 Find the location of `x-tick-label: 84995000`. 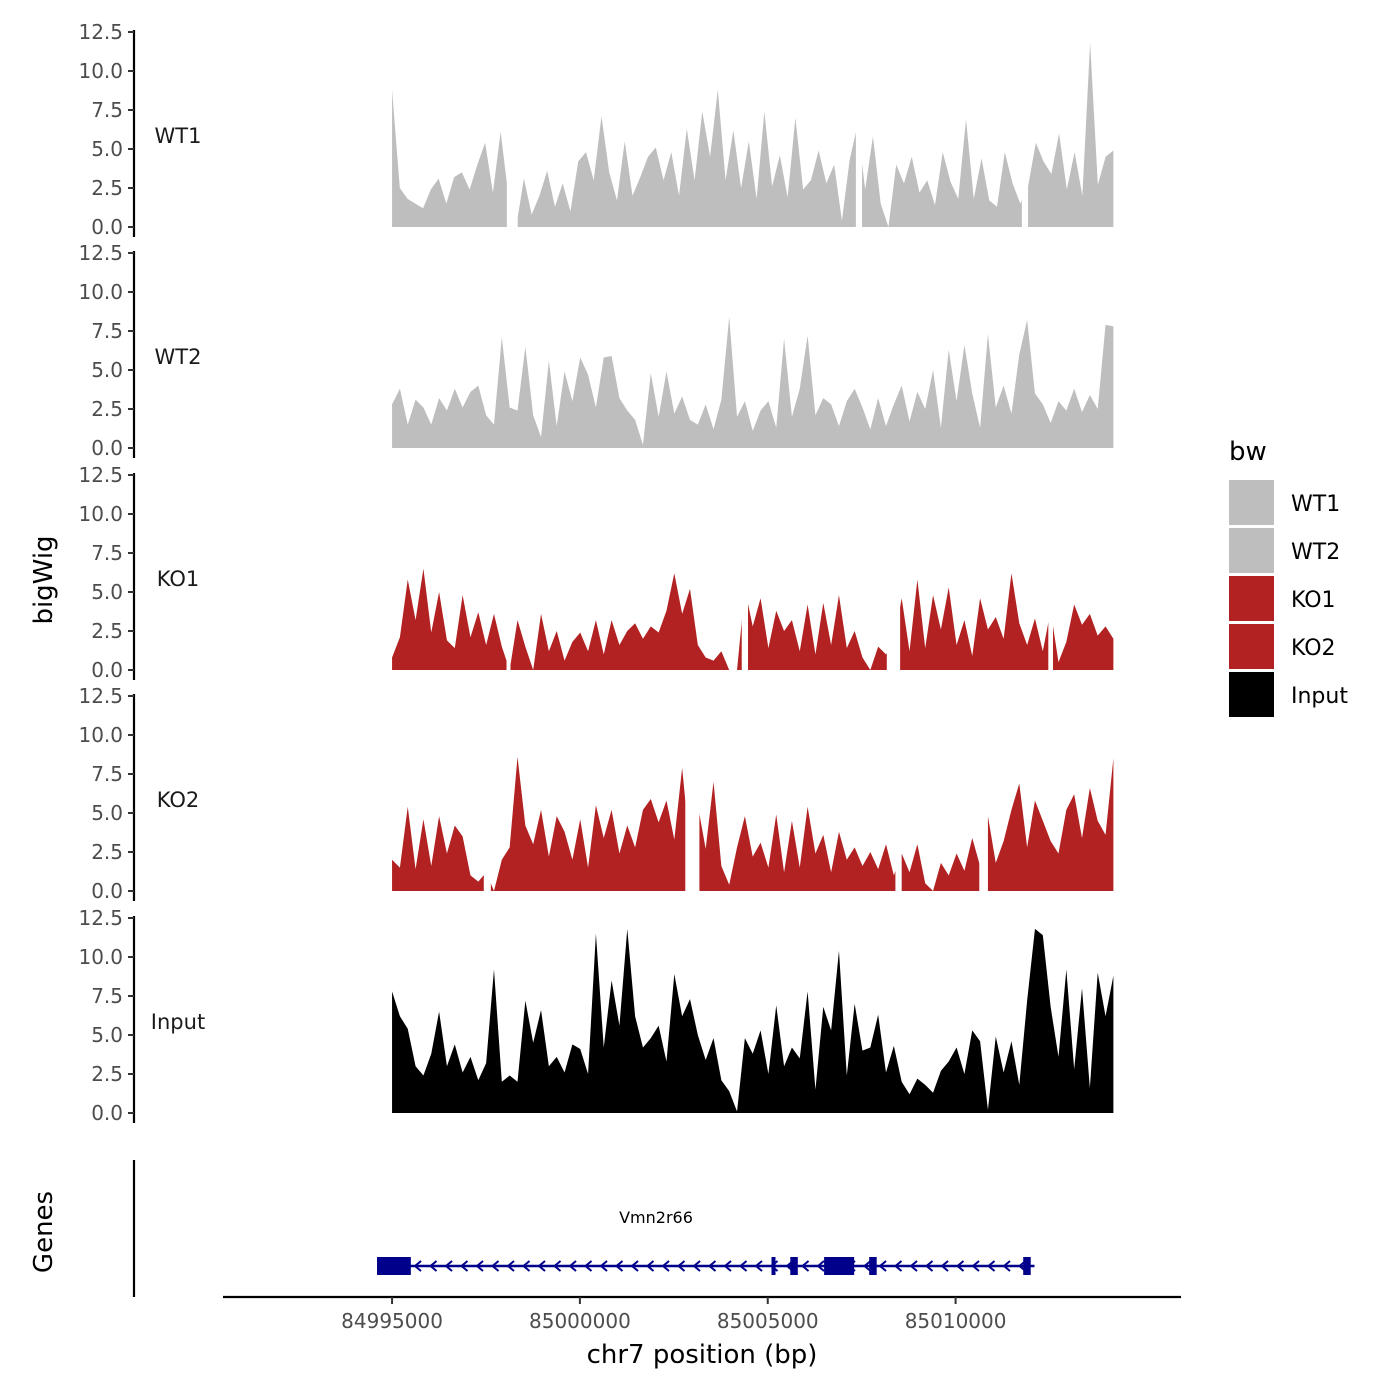

x-tick-label: 84995000 is located at coordinates (392, 1321).